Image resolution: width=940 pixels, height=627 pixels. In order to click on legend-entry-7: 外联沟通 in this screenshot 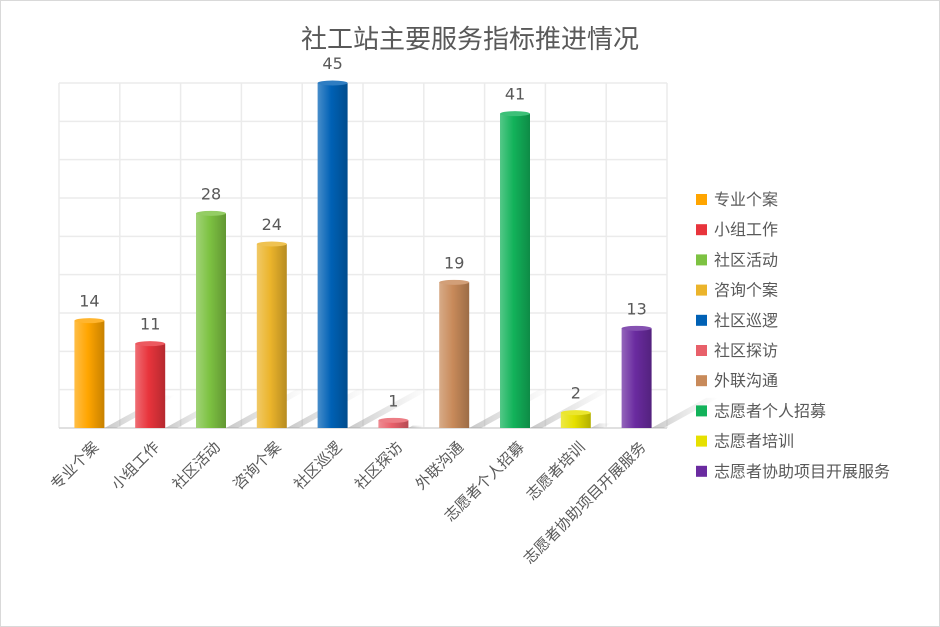, I will do `click(746, 380)`.